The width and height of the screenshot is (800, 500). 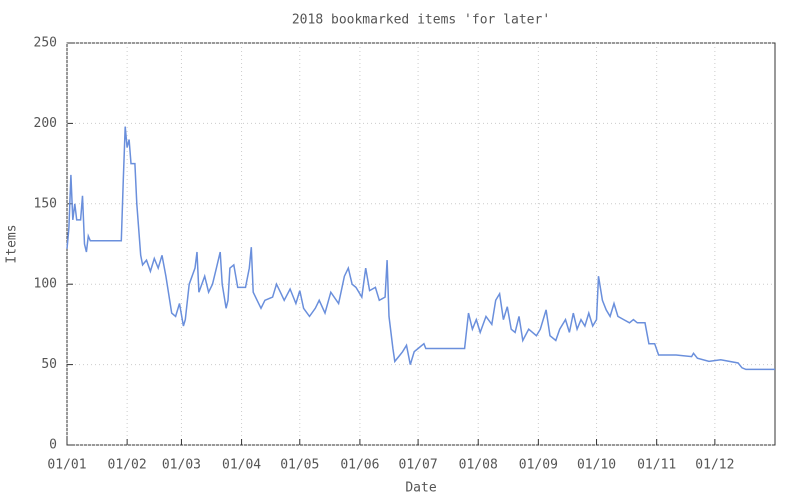 I want to click on x-tick-label: 01/11, so click(x=656, y=465).